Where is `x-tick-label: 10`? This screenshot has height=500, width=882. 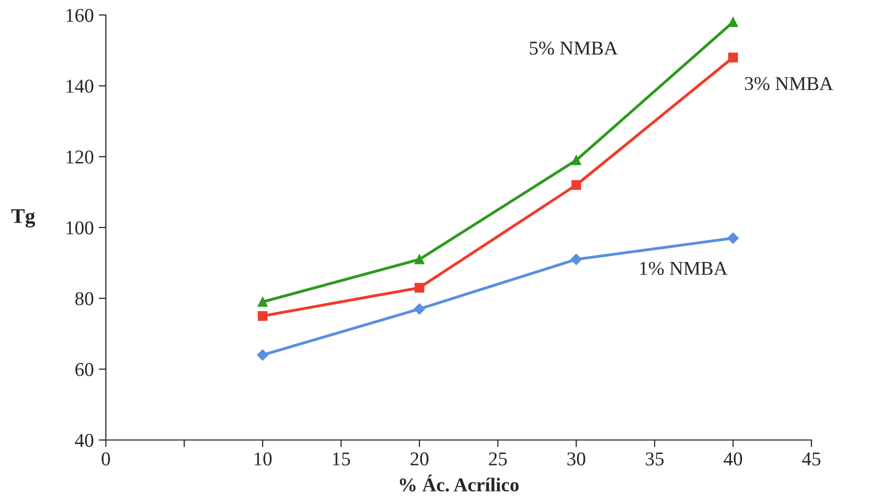
x-tick-label: 10 is located at coordinates (263, 459).